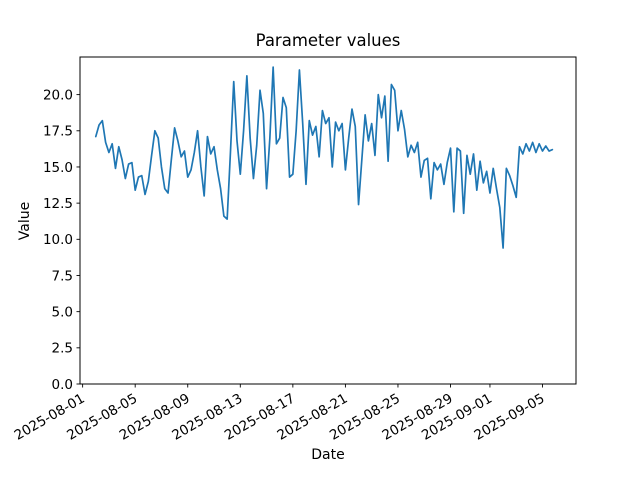 The height and width of the screenshot is (484, 640). What do you see at coordinates (58, 204) in the screenshot?
I see `y-tick-label: 12.5` at bounding box center [58, 204].